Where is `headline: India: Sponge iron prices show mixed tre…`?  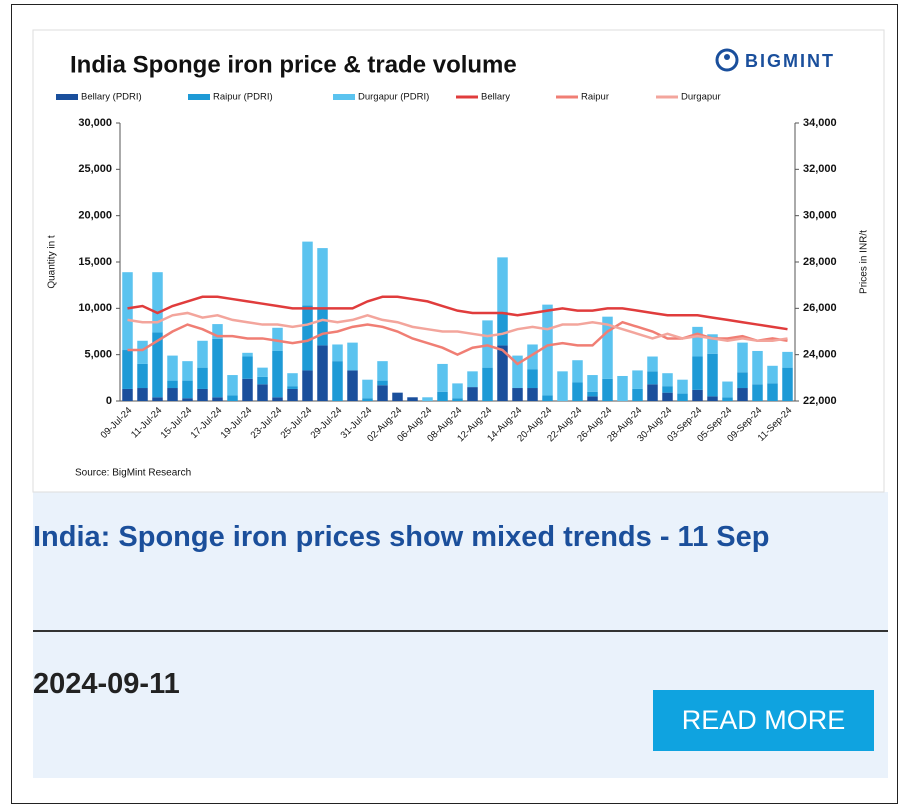 headline: India: Sponge iron prices show mixed tre… is located at coordinates (401, 537).